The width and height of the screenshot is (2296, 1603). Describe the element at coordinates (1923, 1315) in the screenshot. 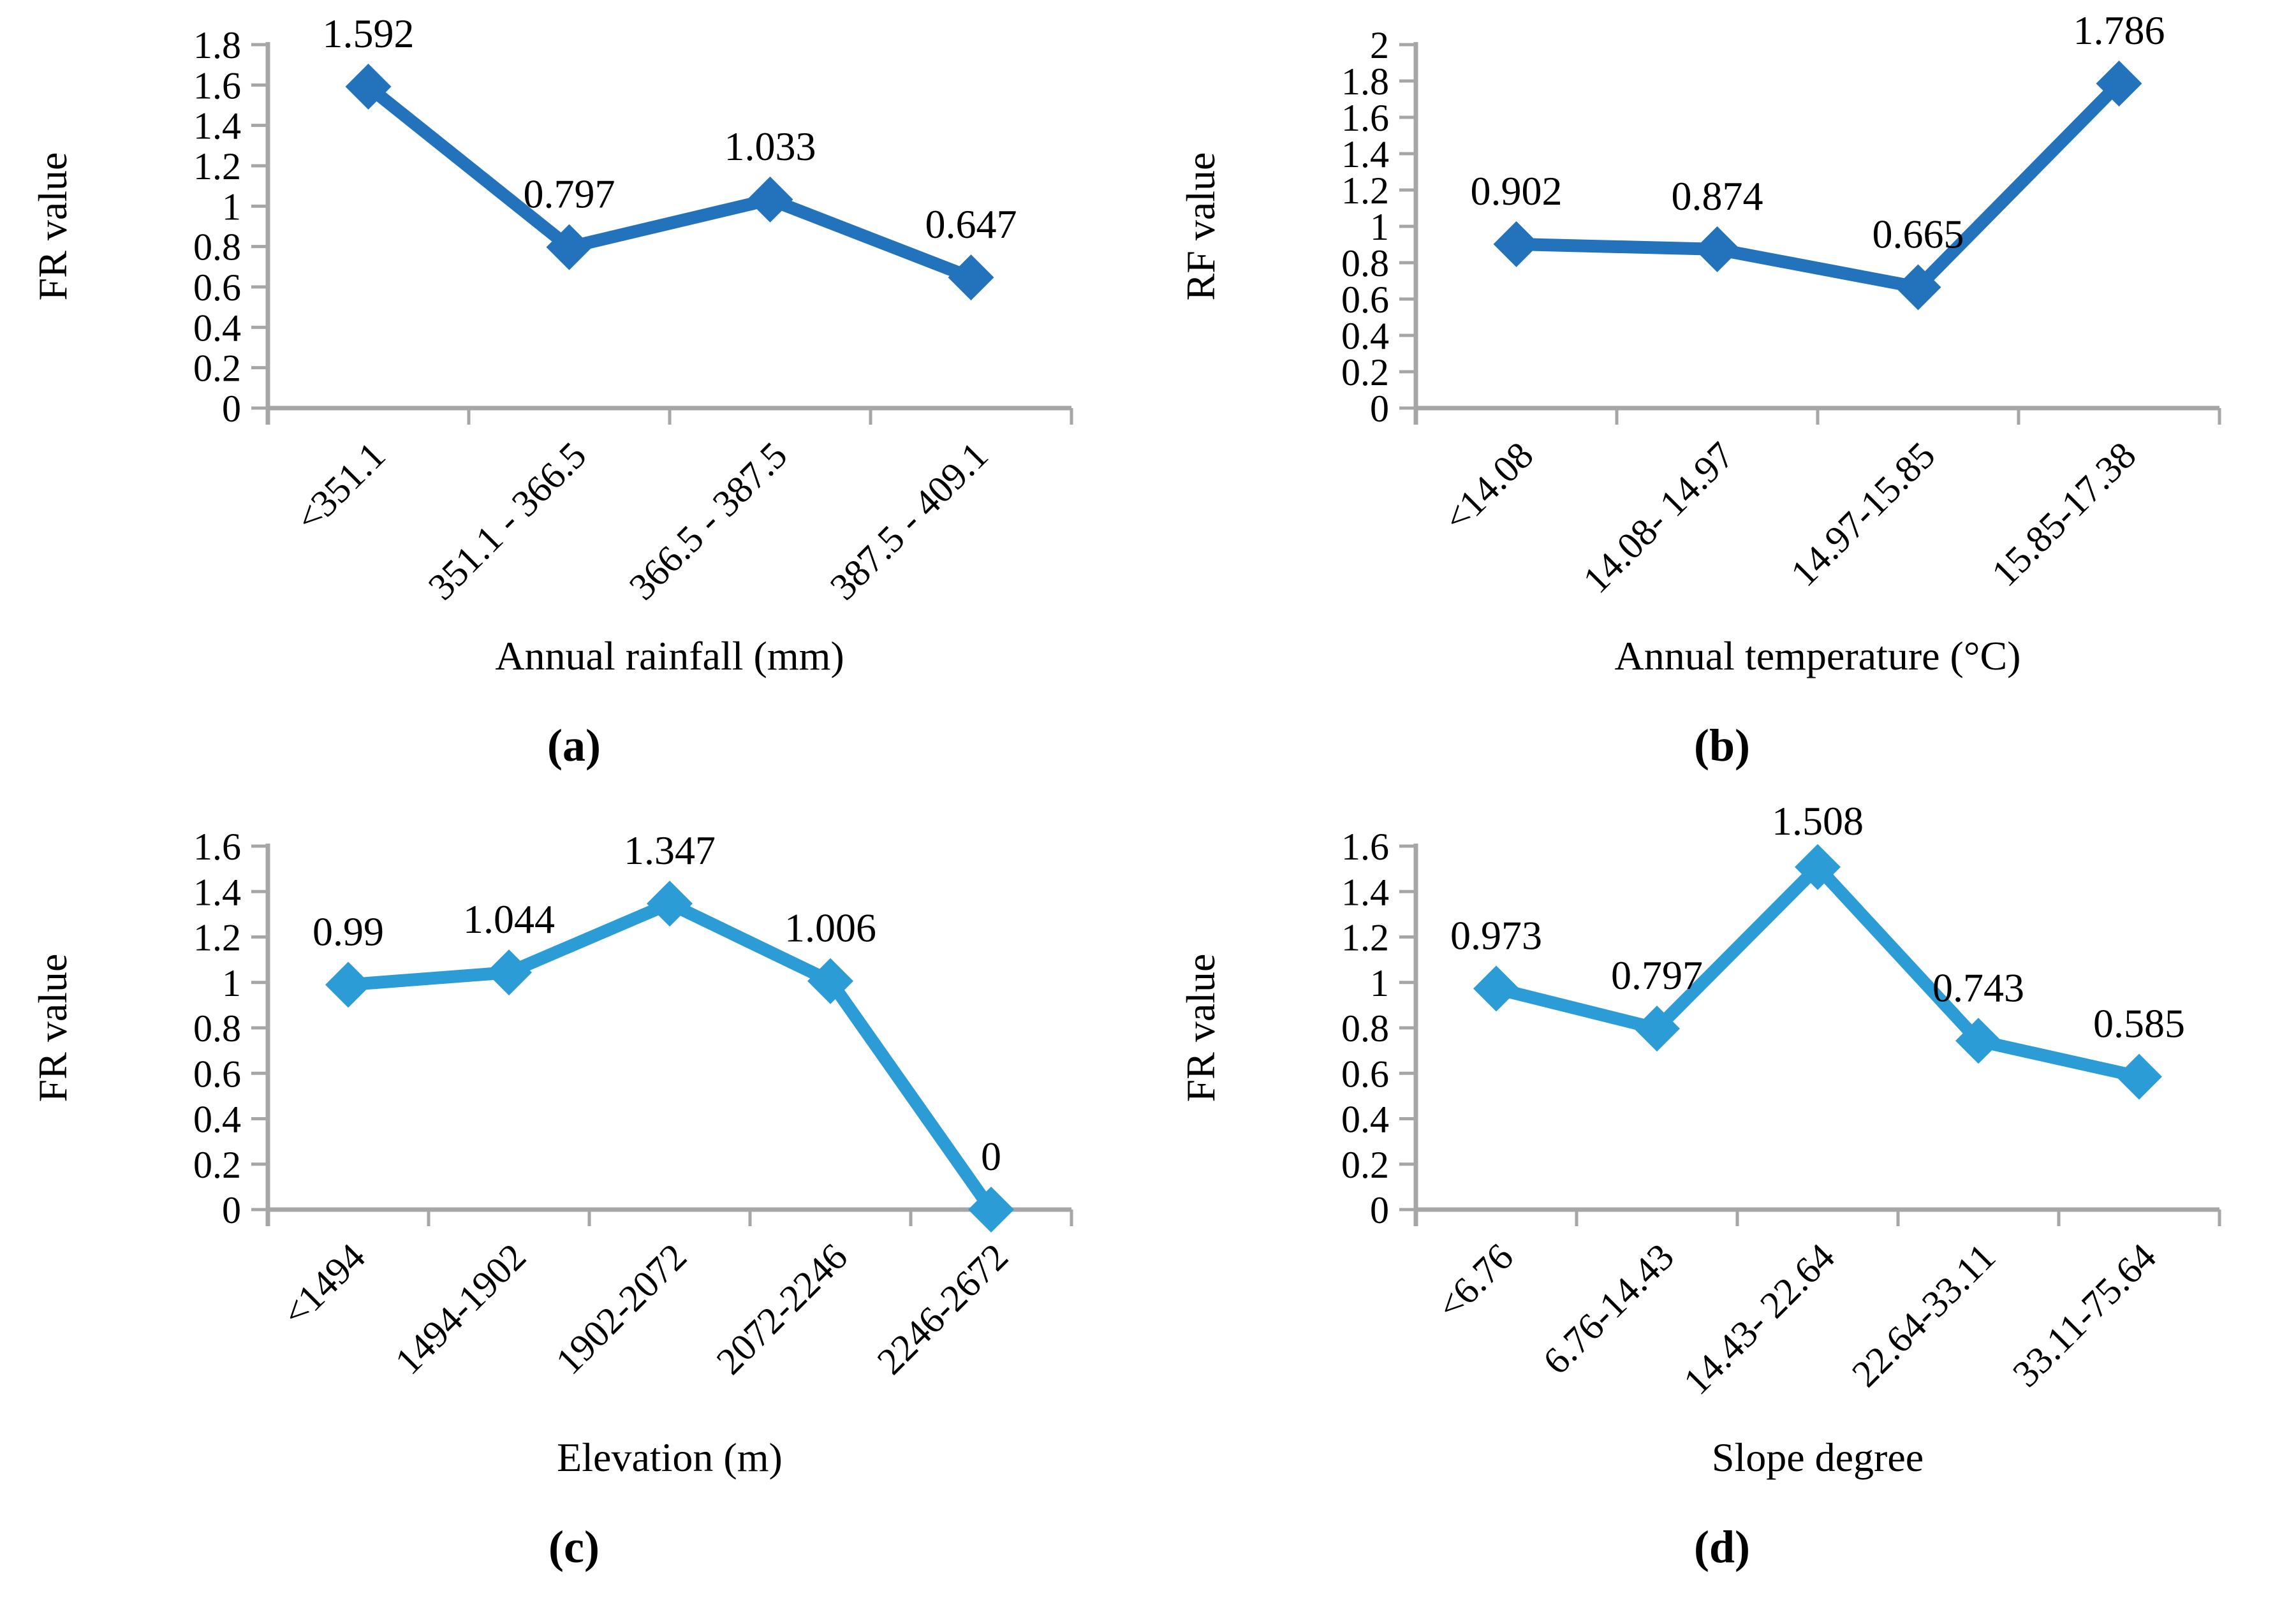

I see `x-category-label: 22.64-33.11` at that location.